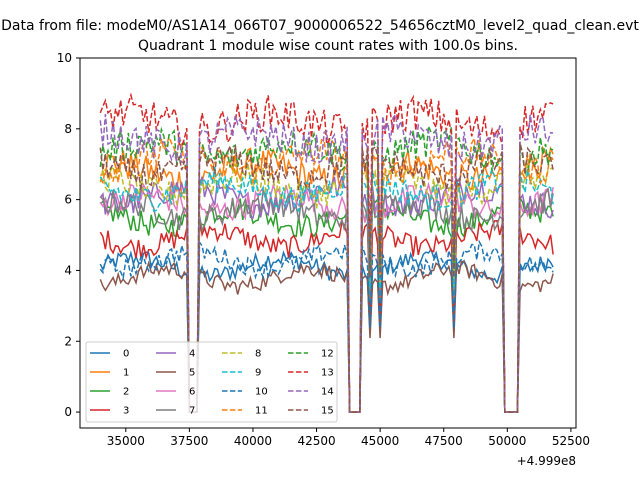 Image resolution: width=640 pixels, height=480 pixels. I want to click on legend-label-4: 4, so click(192, 354).